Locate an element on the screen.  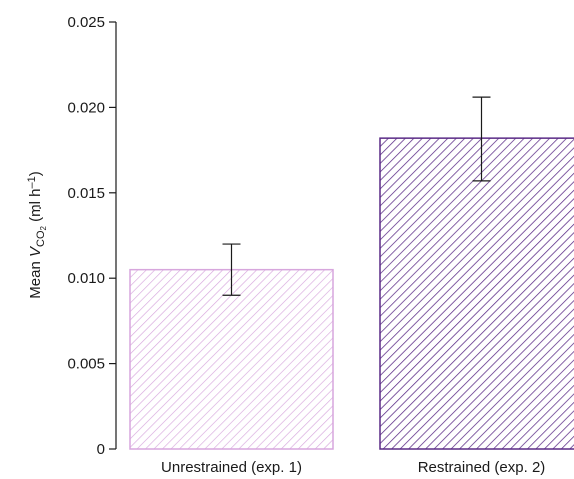
y-axis-title: Mean VCO2 (ml h–1) is located at coordinates (37, 234).